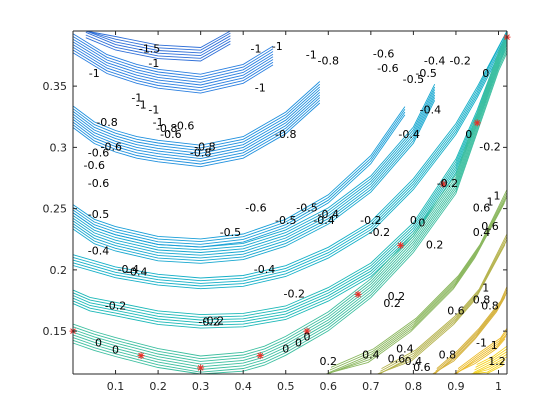 This screenshot has height=420, width=560. Describe the element at coordinates (243, 386) in the screenshot. I see `x-tick-label: 0.4` at that location.